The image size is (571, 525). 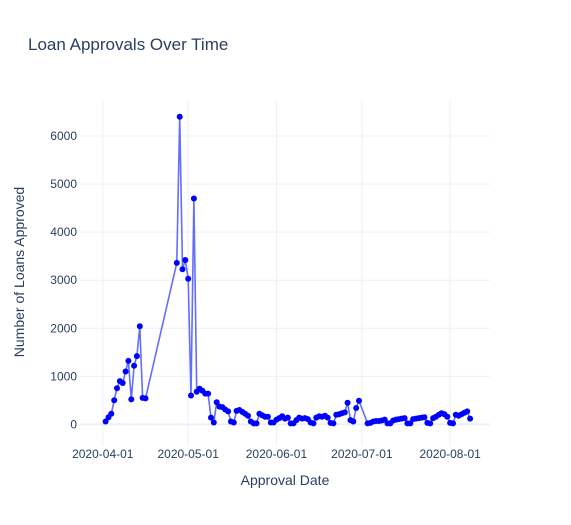 What do you see at coordinates (19, 272) in the screenshot?
I see `y-axis-title: Number of Loans Approved` at bounding box center [19, 272].